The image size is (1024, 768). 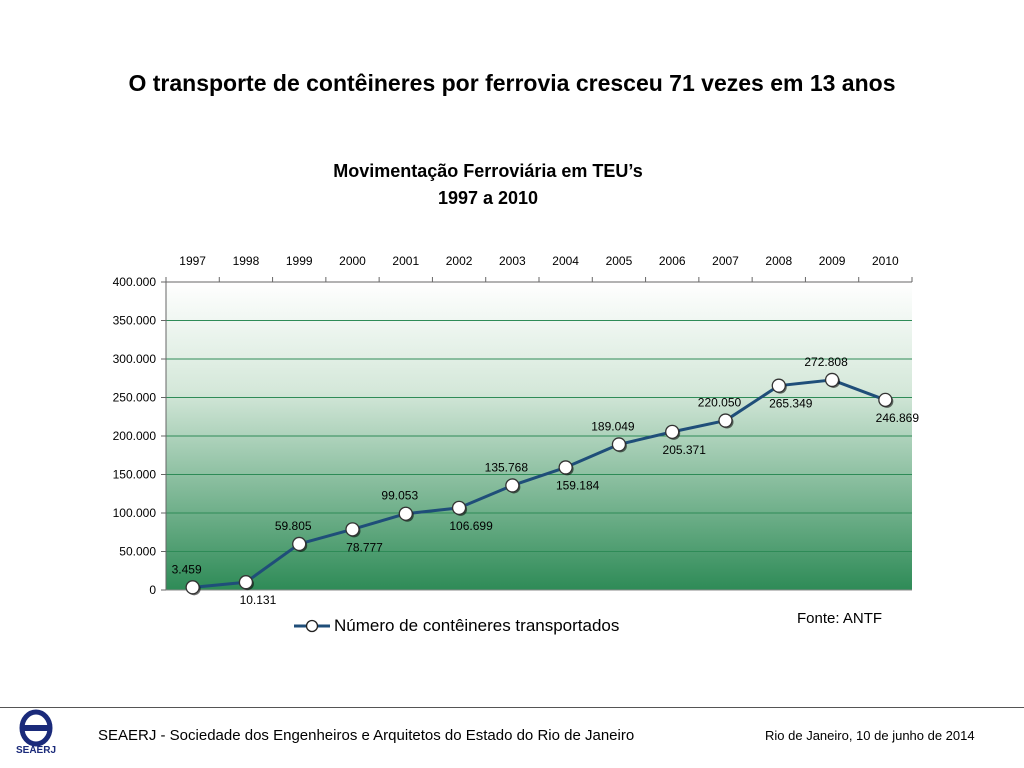 What do you see at coordinates (405, 261) in the screenshot?
I see `x-tick-label: 2001` at bounding box center [405, 261].